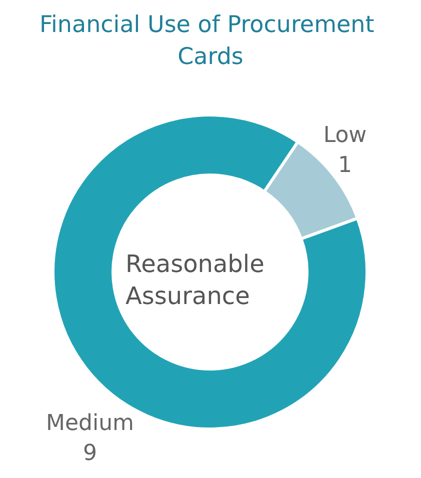  I want to click on text: Reasonable Assurance, so click(195, 280).